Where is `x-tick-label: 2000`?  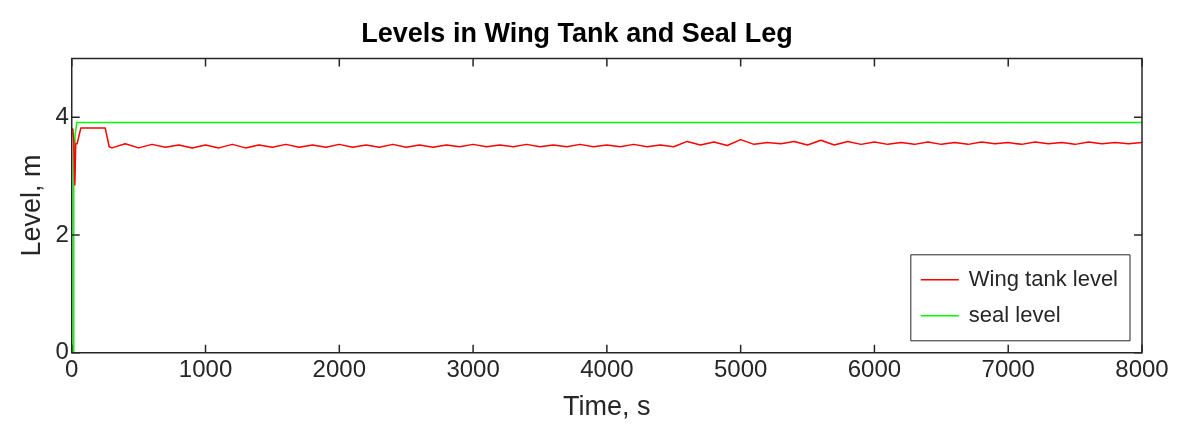 x-tick-label: 2000 is located at coordinates (339, 368).